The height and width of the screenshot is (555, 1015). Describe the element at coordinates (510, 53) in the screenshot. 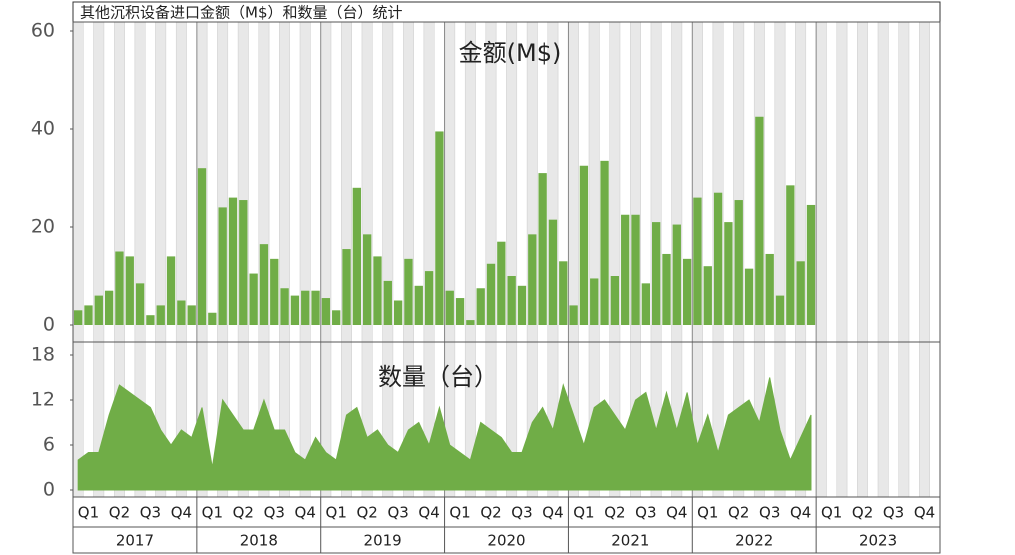

I see `panel-title: 金额(M$)` at that location.